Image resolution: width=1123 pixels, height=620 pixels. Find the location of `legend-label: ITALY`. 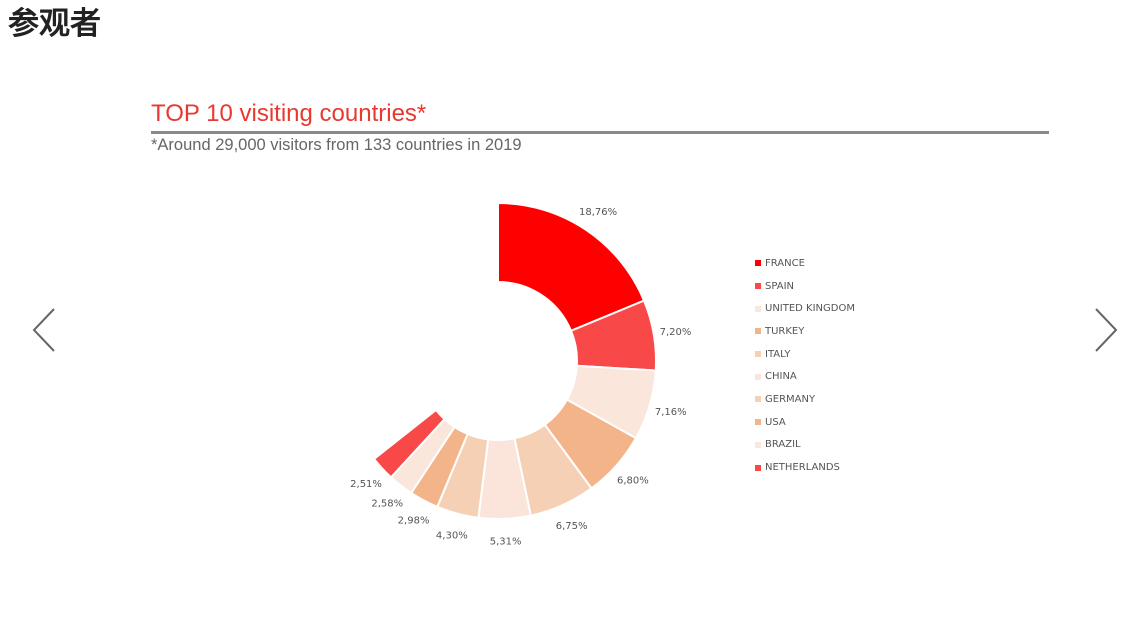

legend-label: ITALY is located at coordinates (778, 354).